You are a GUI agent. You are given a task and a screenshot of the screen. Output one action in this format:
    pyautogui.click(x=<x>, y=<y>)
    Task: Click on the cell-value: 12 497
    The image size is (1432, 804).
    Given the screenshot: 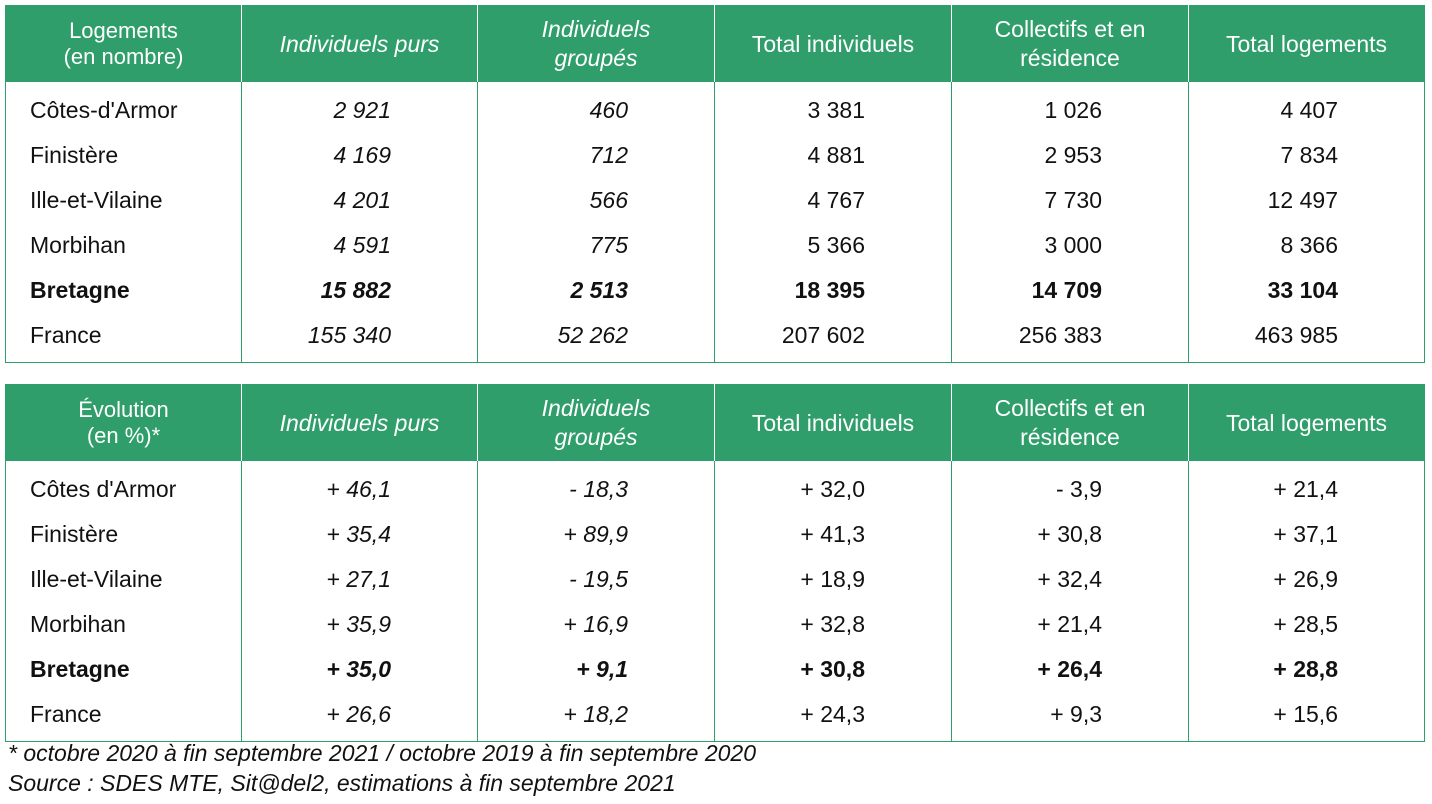 What is the action you would take?
    pyautogui.click(x=1302, y=200)
    